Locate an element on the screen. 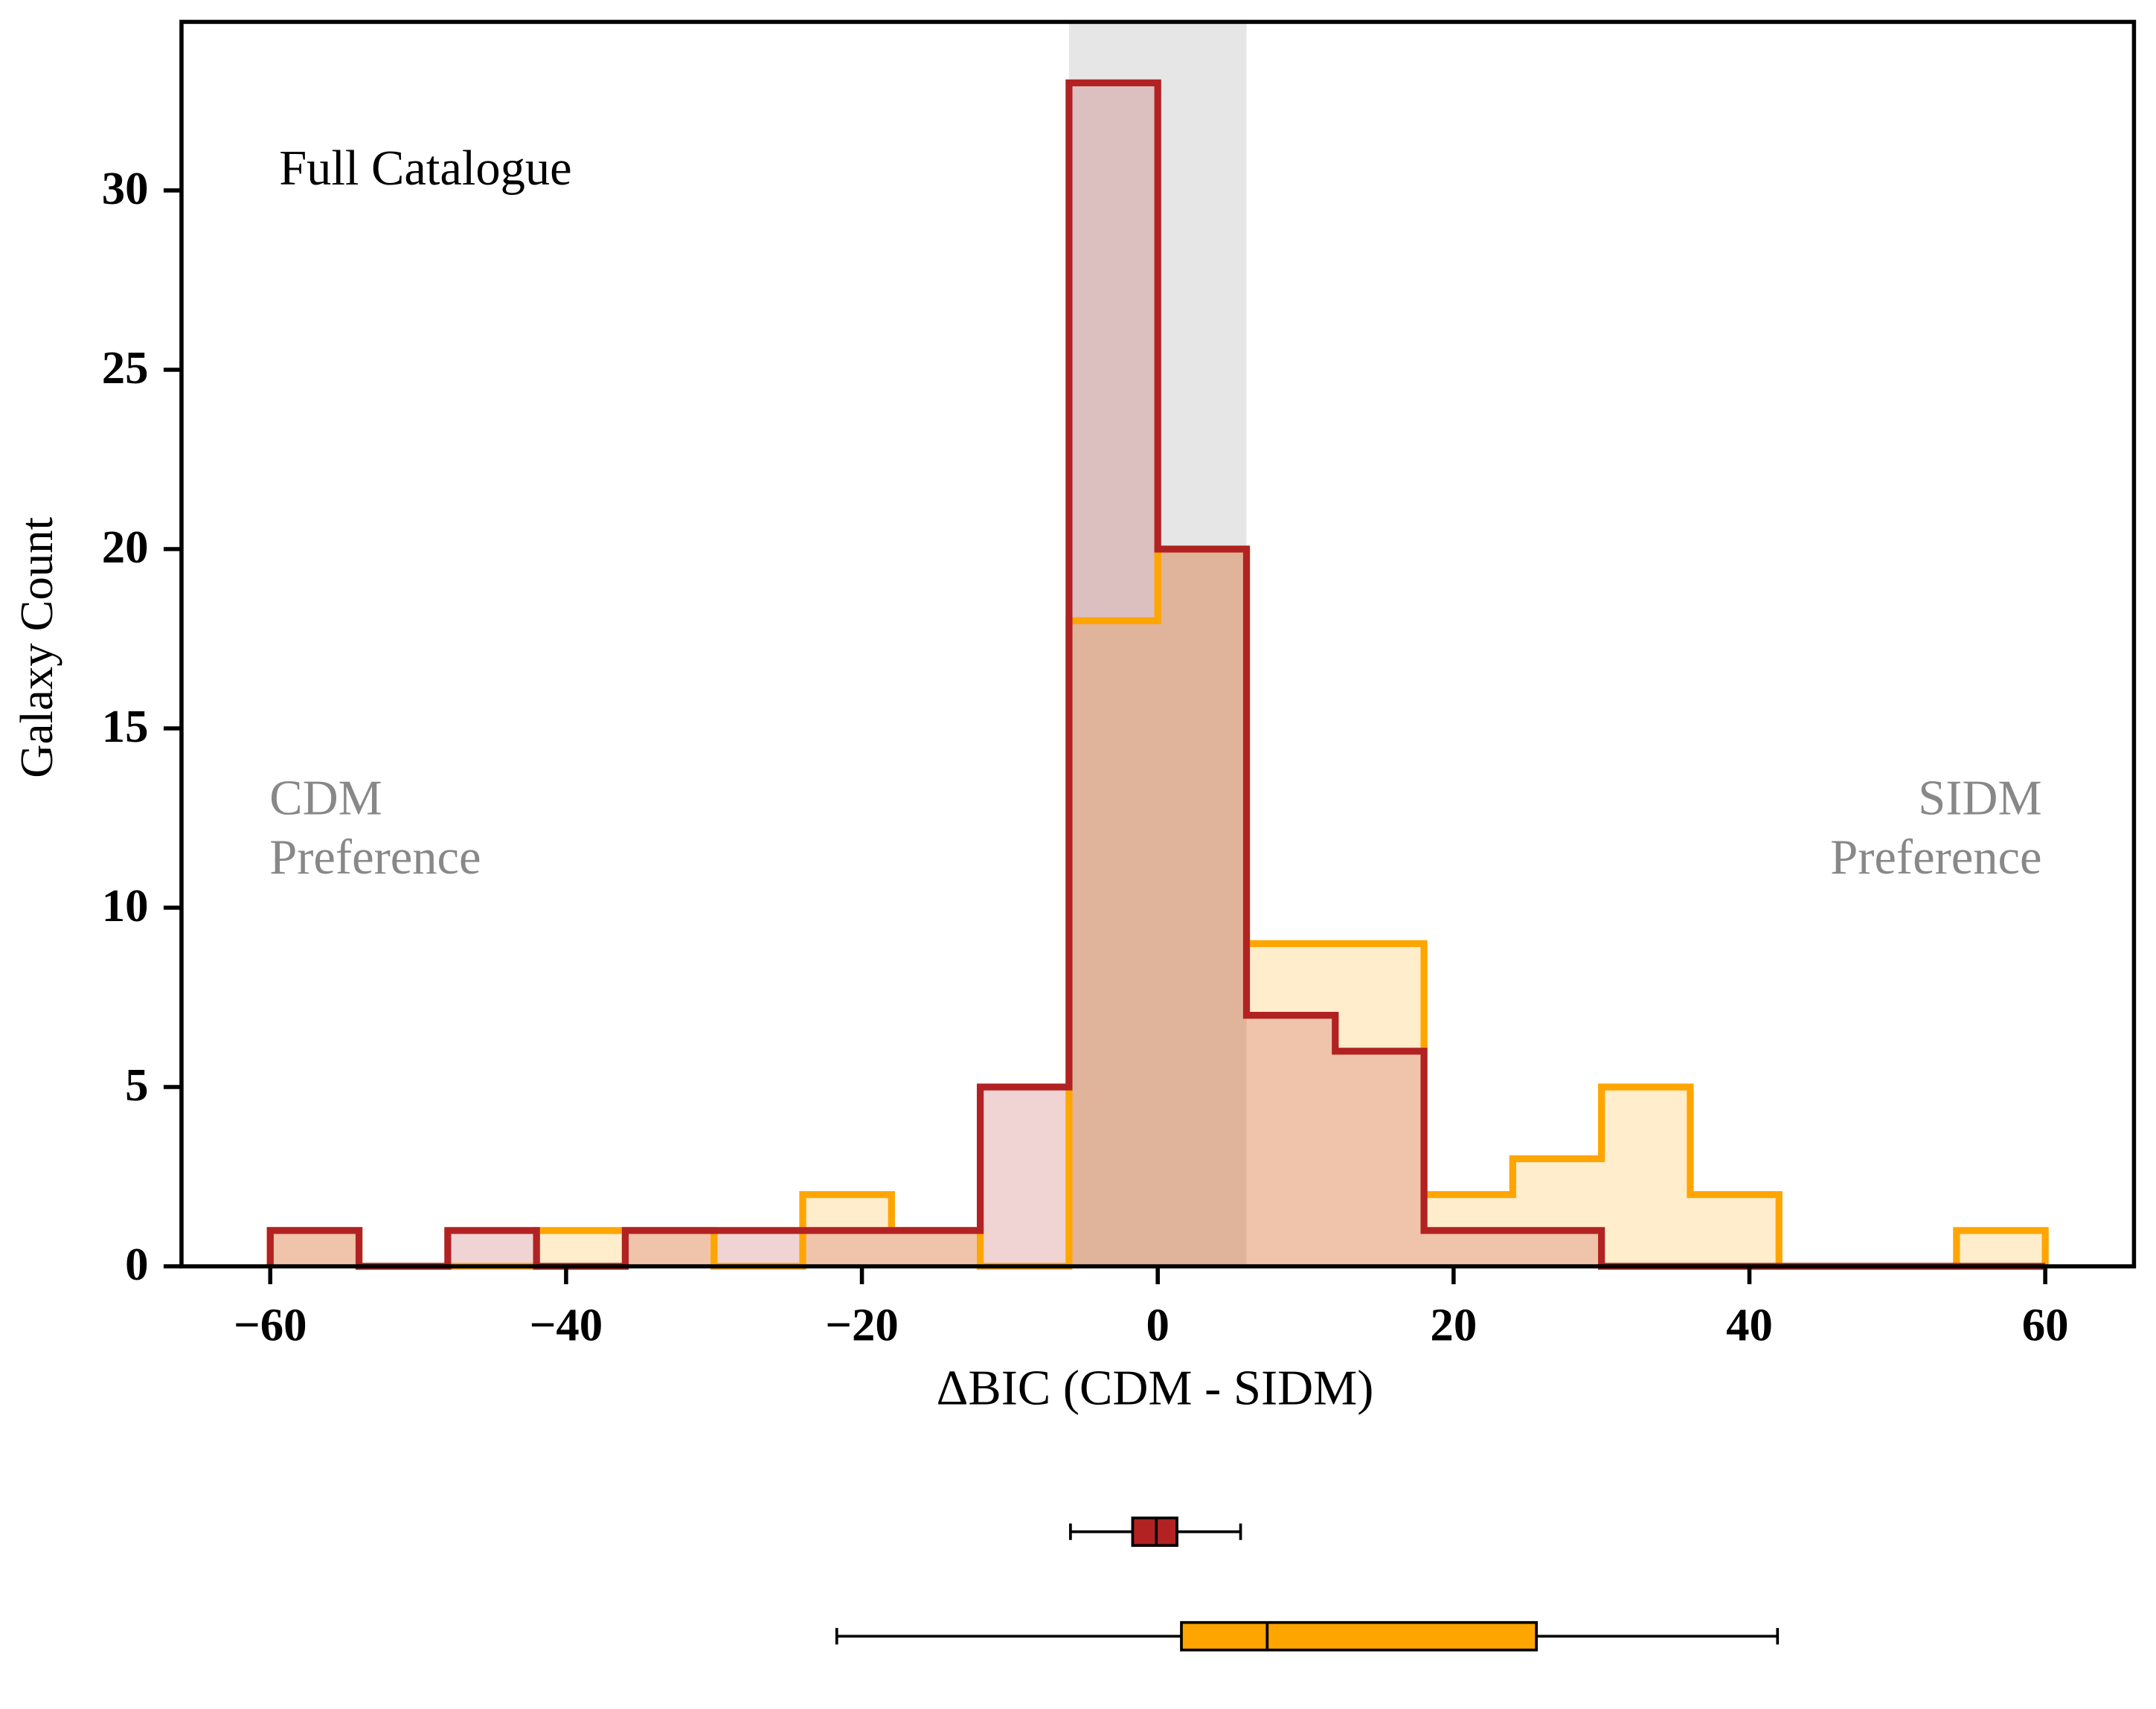 Image resolution: width=2156 pixels, height=1709 pixels. x-tick-label: 20 is located at coordinates (1453, 1324).